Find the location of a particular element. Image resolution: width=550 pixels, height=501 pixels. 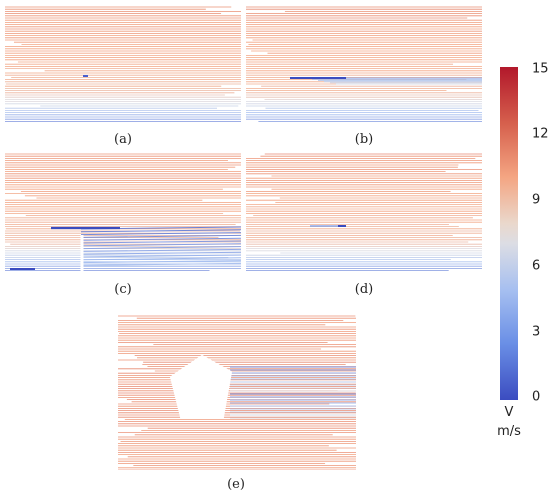

streamline-plot-d is located at coordinates (364, 212).